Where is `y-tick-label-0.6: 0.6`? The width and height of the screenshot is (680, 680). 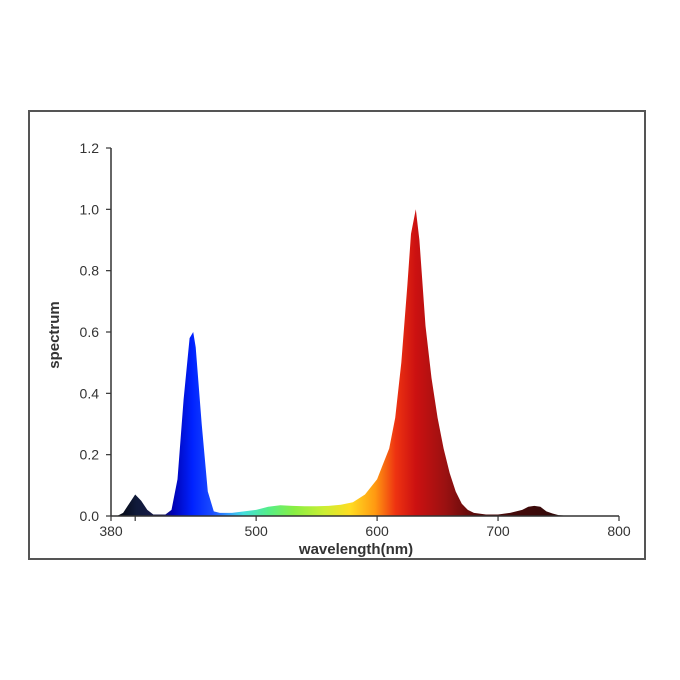 y-tick-label-0.6: 0.6 is located at coordinates (90, 332).